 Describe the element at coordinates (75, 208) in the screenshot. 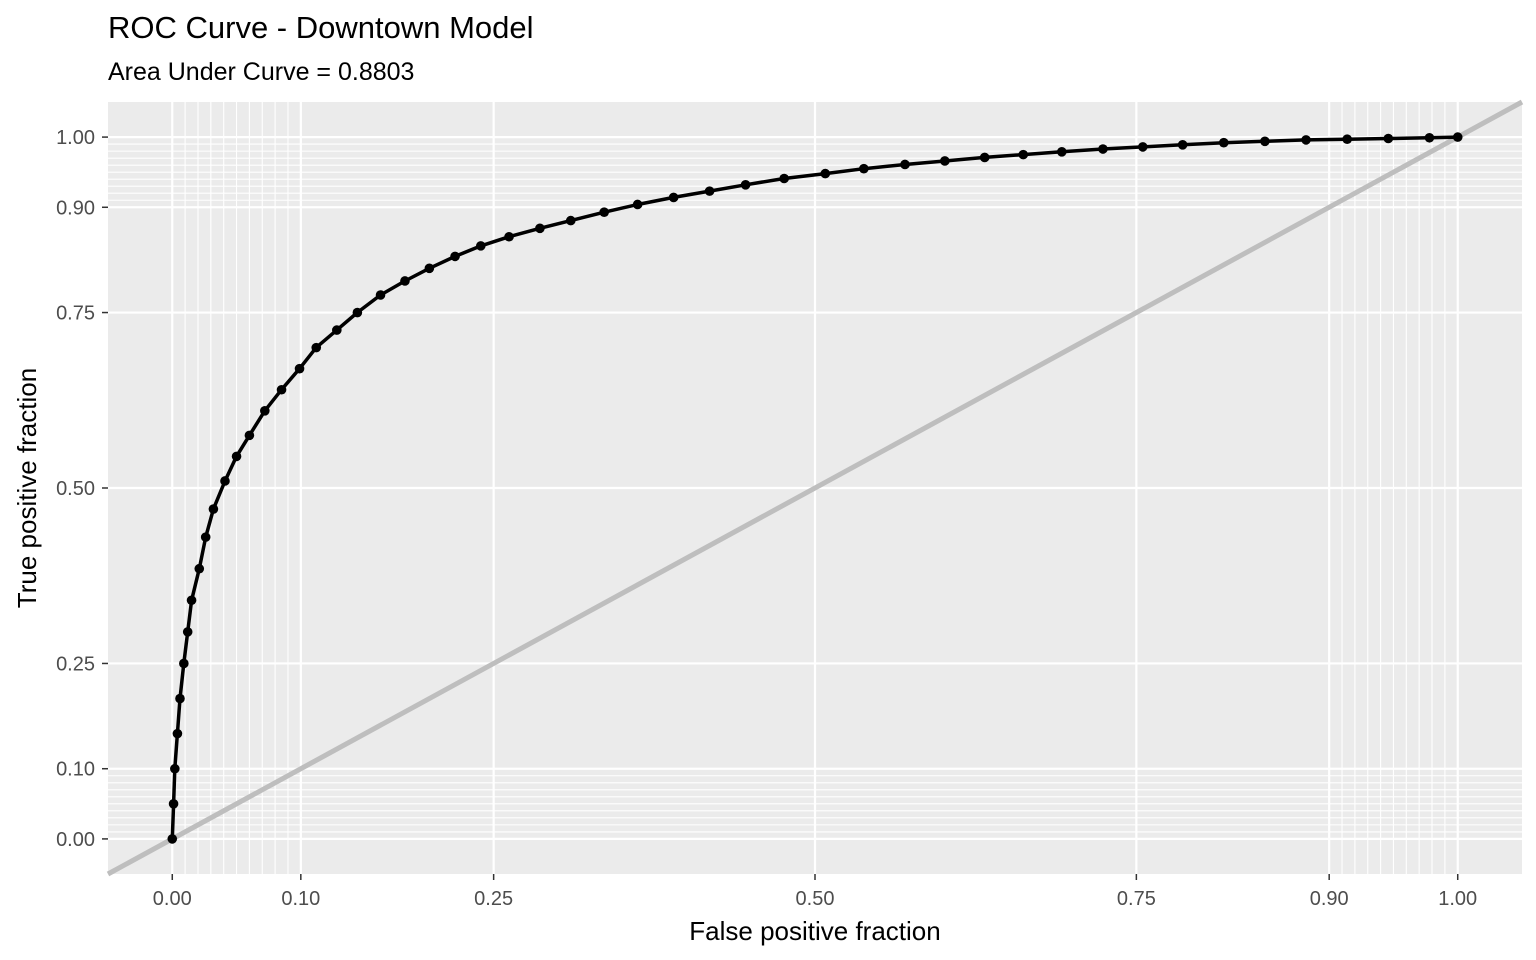

I see `y-tick-label: 0.90` at that location.